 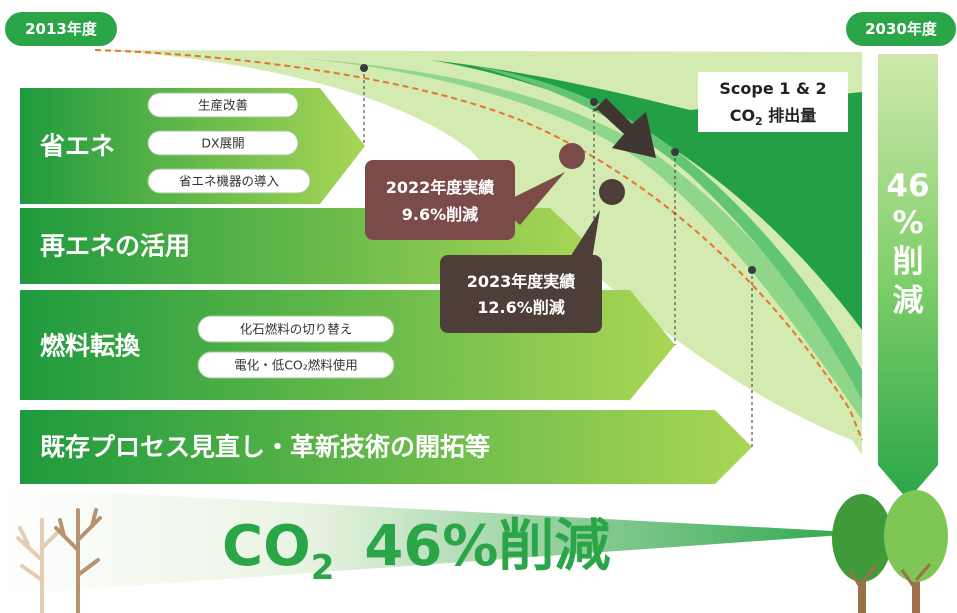 What do you see at coordinates (907, 223) in the screenshot?
I see `target-vertical-char-2: %` at bounding box center [907, 223].